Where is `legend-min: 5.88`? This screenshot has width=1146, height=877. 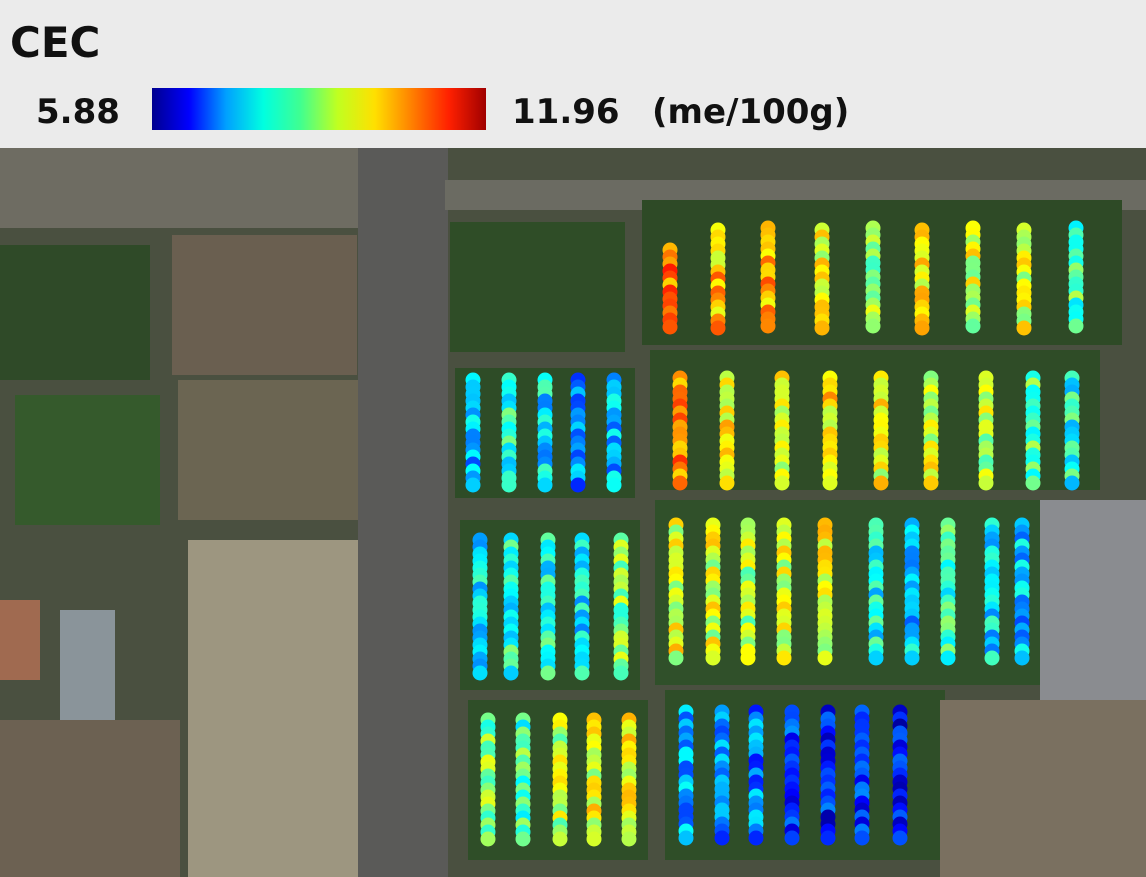 legend-min: 5.88 is located at coordinates (78, 112).